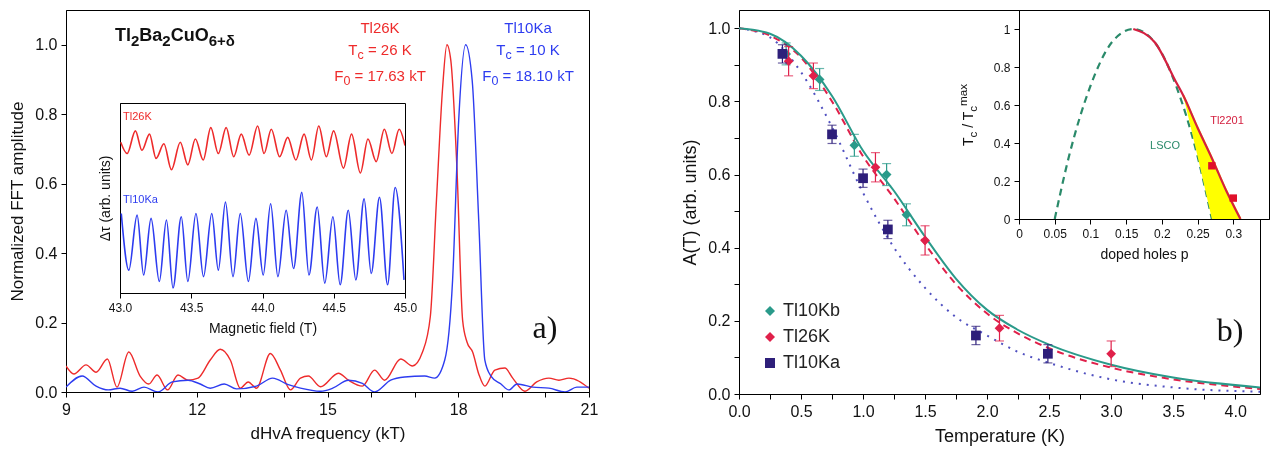 The image size is (1275, 468). Describe the element at coordinates (197, 409) in the screenshot. I see `x-tick-label: 12` at that location.